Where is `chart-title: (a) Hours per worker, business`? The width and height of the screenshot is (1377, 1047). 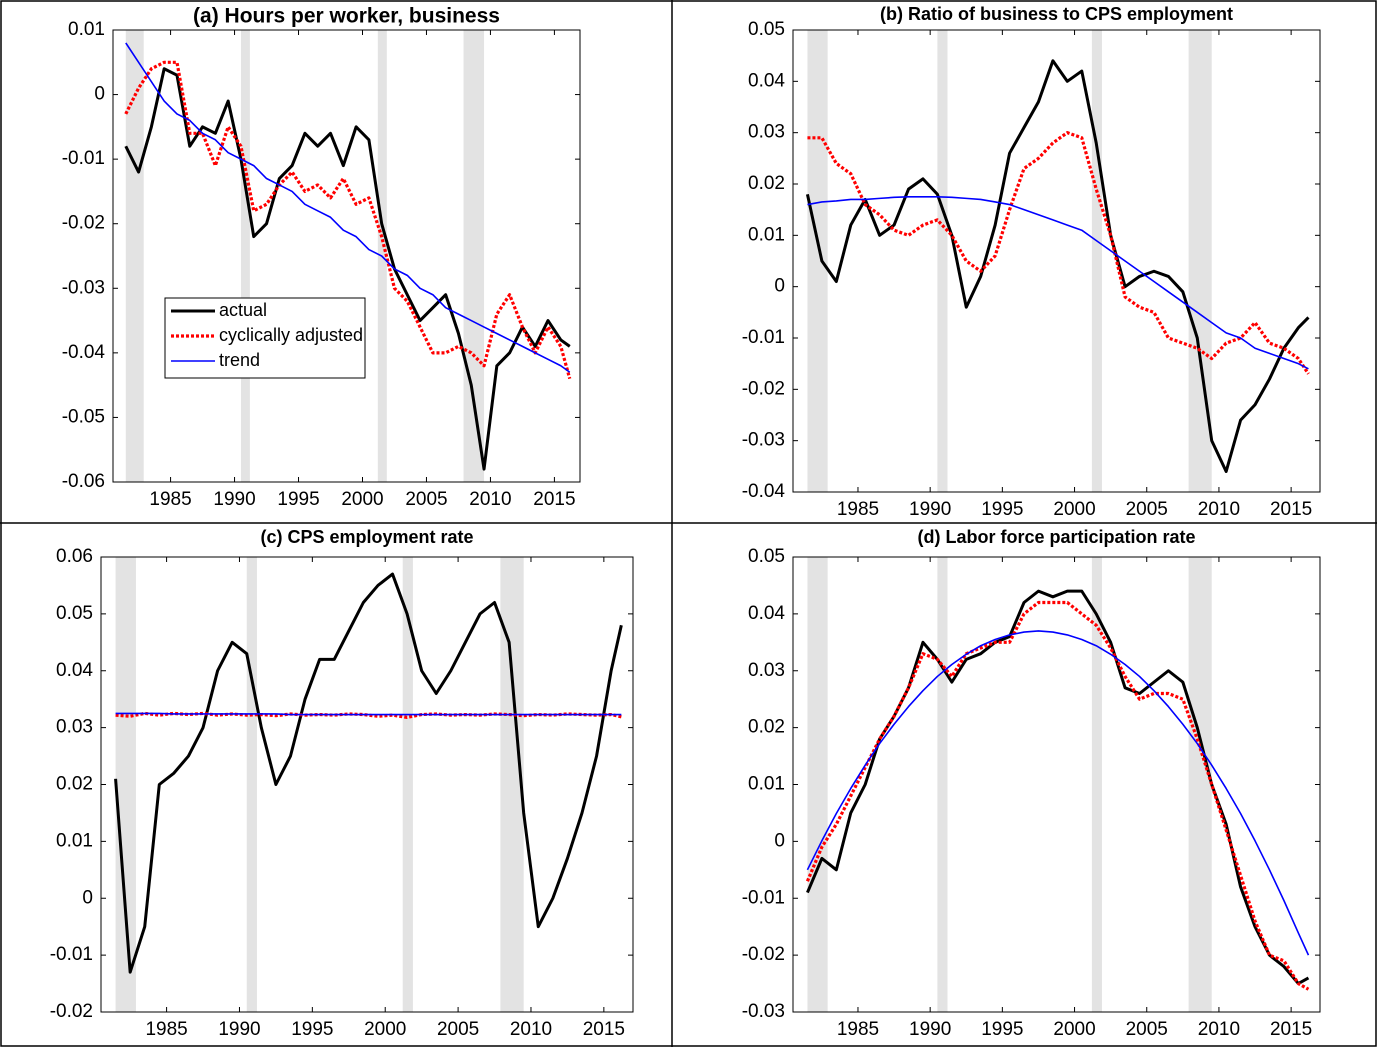
chart-title: (a) Hours per worker, business is located at coordinates (346, 16).